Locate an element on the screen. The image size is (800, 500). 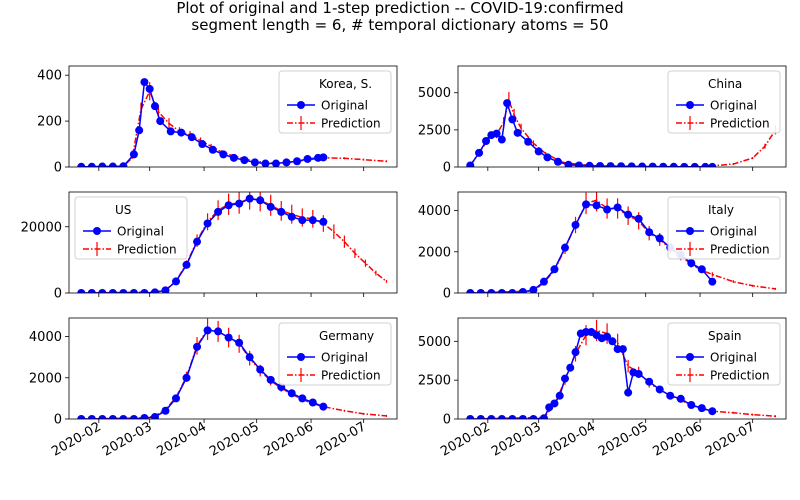
subplot-1: 0 200 400 Korea, S. Original Prediction is located at coordinates (217, 120).